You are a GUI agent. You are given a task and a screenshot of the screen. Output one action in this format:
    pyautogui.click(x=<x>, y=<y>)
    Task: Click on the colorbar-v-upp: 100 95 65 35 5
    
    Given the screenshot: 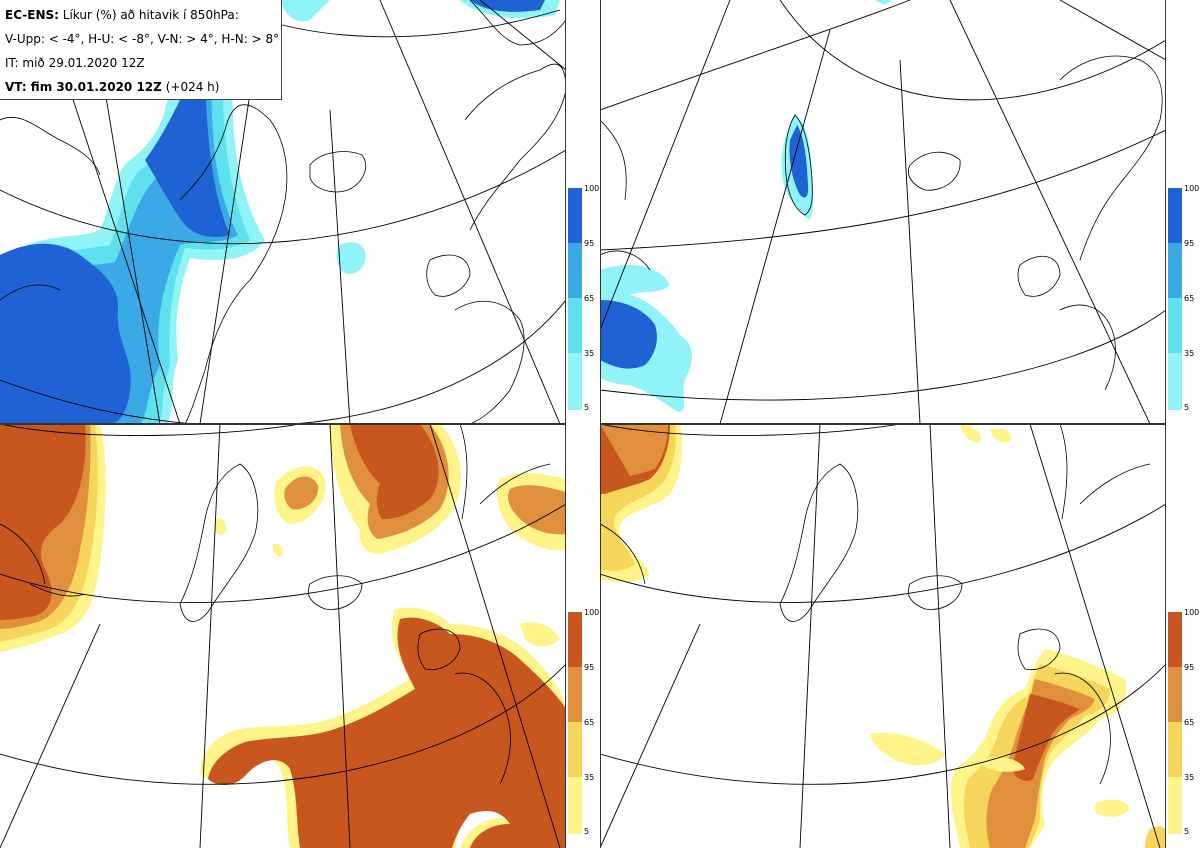 What is the action you would take?
    pyautogui.click(x=583, y=299)
    